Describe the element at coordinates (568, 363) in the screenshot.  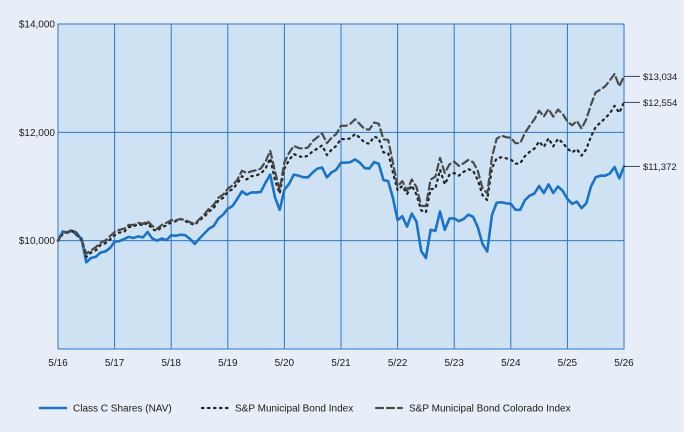
I see `x-tick-label: 5/25` at that location.